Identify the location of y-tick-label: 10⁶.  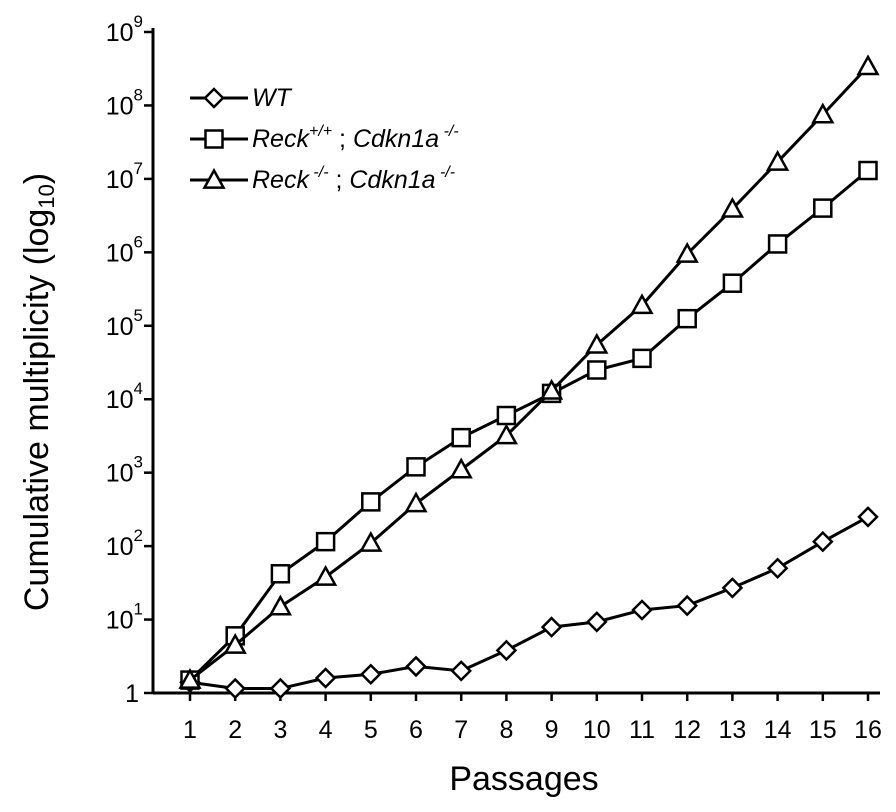
(124, 249).